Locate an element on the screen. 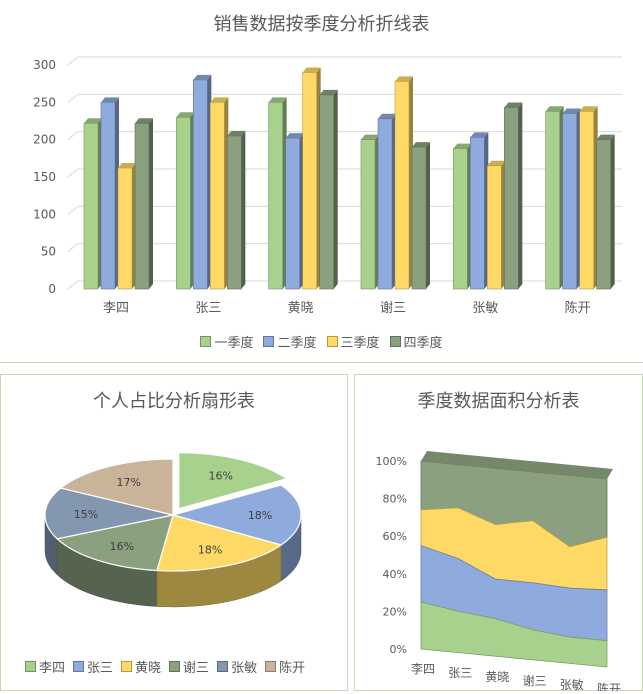 Image resolution: width=643 pixels, height=694 pixels. y-tick-label: 200 is located at coordinates (44, 140).